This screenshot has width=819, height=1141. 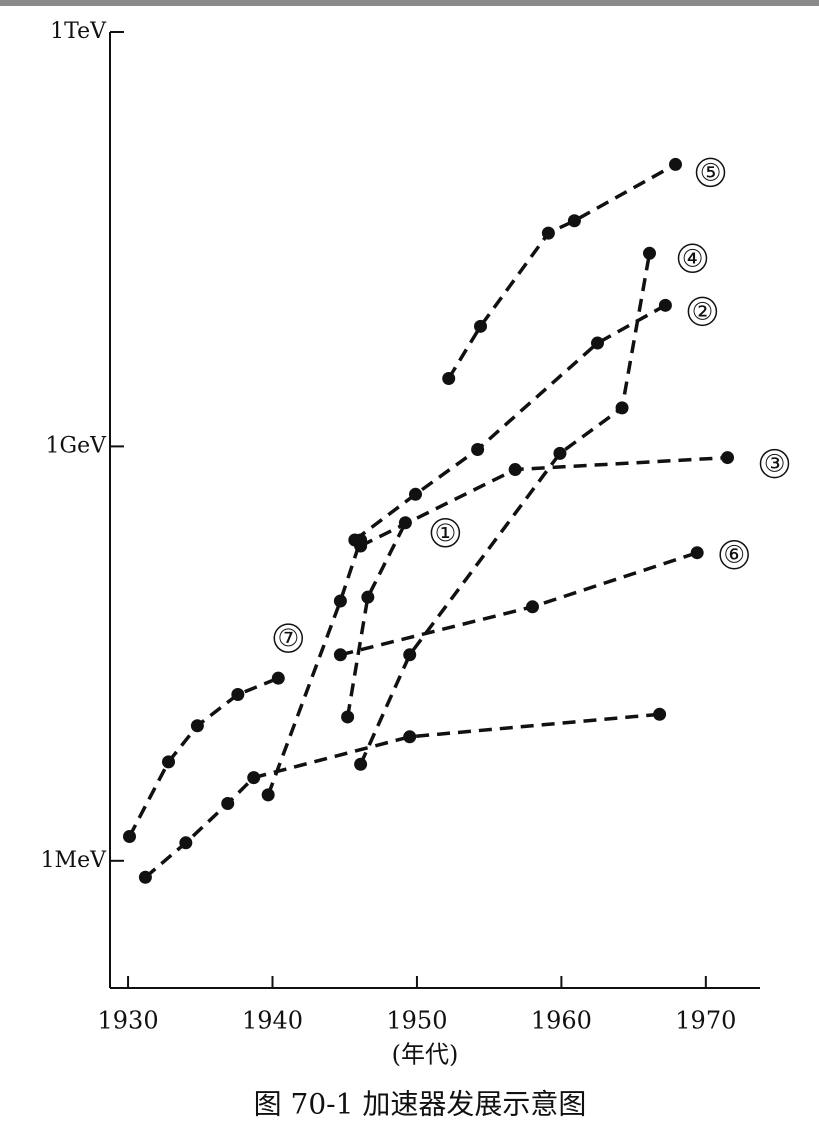 I want to click on series-label: ⑤, so click(x=711, y=172).